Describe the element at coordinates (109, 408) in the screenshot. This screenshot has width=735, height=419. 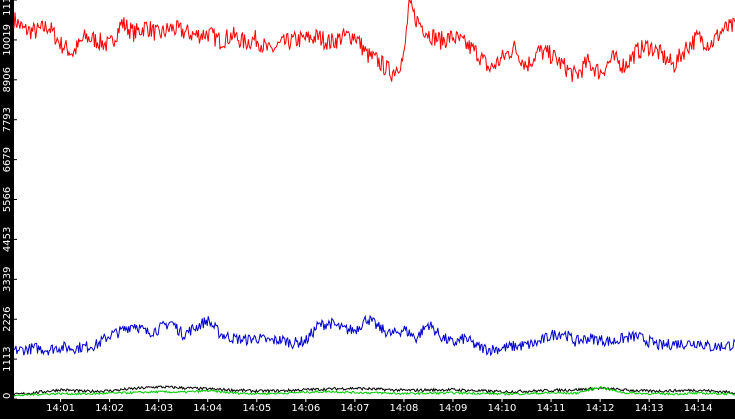
I see `x-tick-label: 14:02` at that location.